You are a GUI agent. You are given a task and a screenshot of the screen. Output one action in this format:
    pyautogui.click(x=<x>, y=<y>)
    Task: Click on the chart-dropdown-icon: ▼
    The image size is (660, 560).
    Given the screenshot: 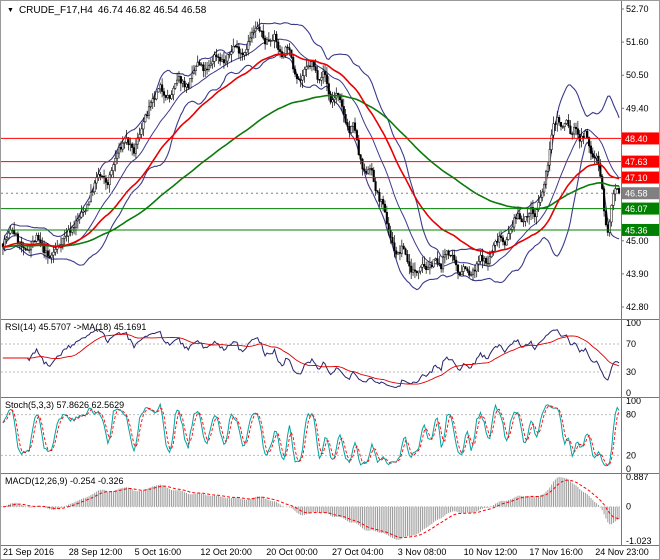 What is the action you would take?
    pyautogui.click(x=10, y=10)
    